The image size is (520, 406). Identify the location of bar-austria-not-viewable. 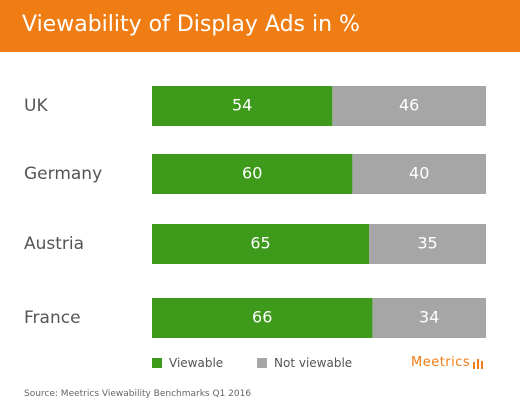
(427, 244).